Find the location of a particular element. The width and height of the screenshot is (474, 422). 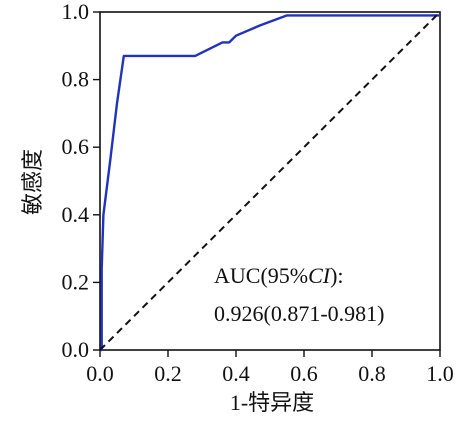

auc-label-suffix: ): is located at coordinates (336, 275).